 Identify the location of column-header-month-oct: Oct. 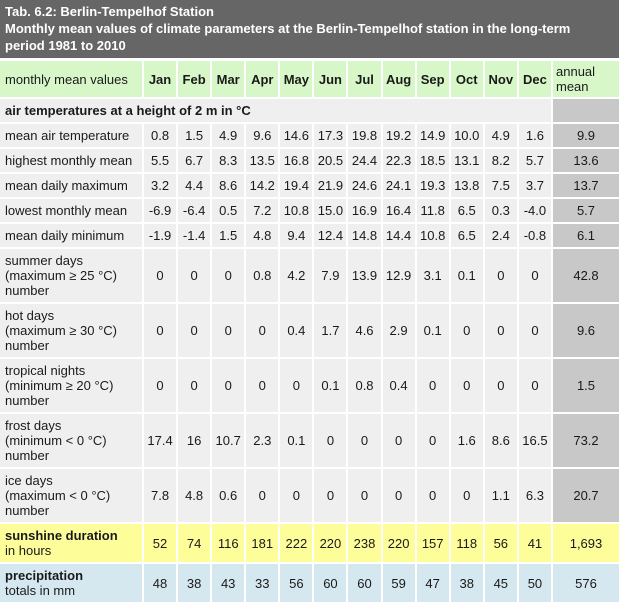
(466, 79).